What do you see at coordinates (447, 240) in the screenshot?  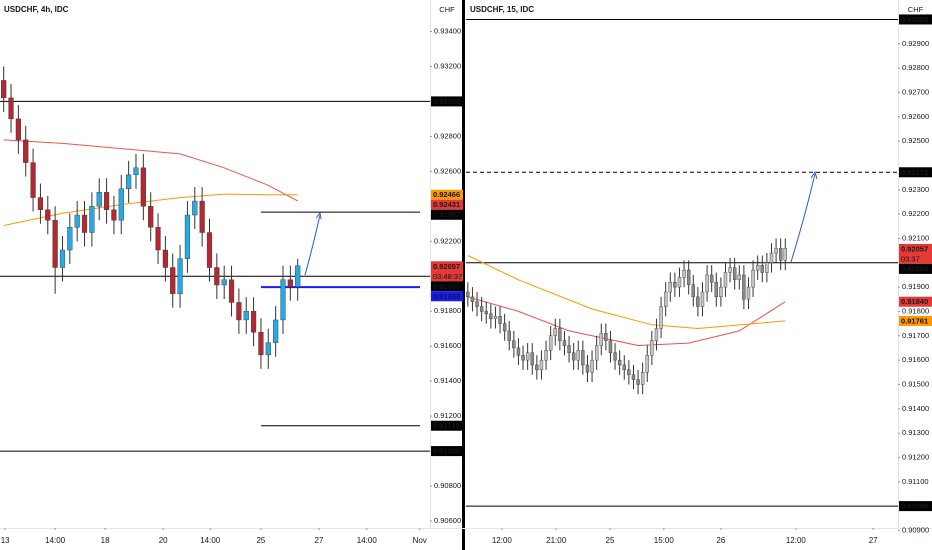 I see `y-tick-label: 0.92200` at bounding box center [447, 240].